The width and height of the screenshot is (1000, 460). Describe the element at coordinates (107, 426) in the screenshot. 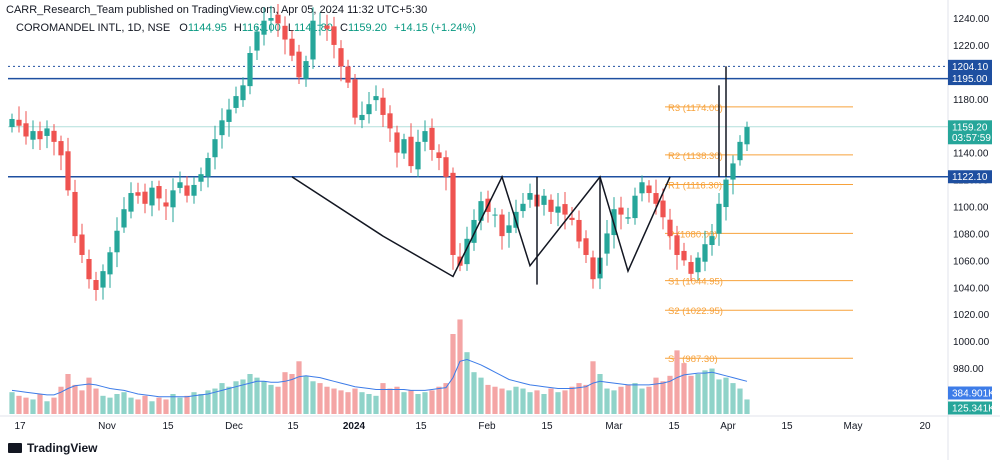

I see `x-tick-label: Nov` at that location.